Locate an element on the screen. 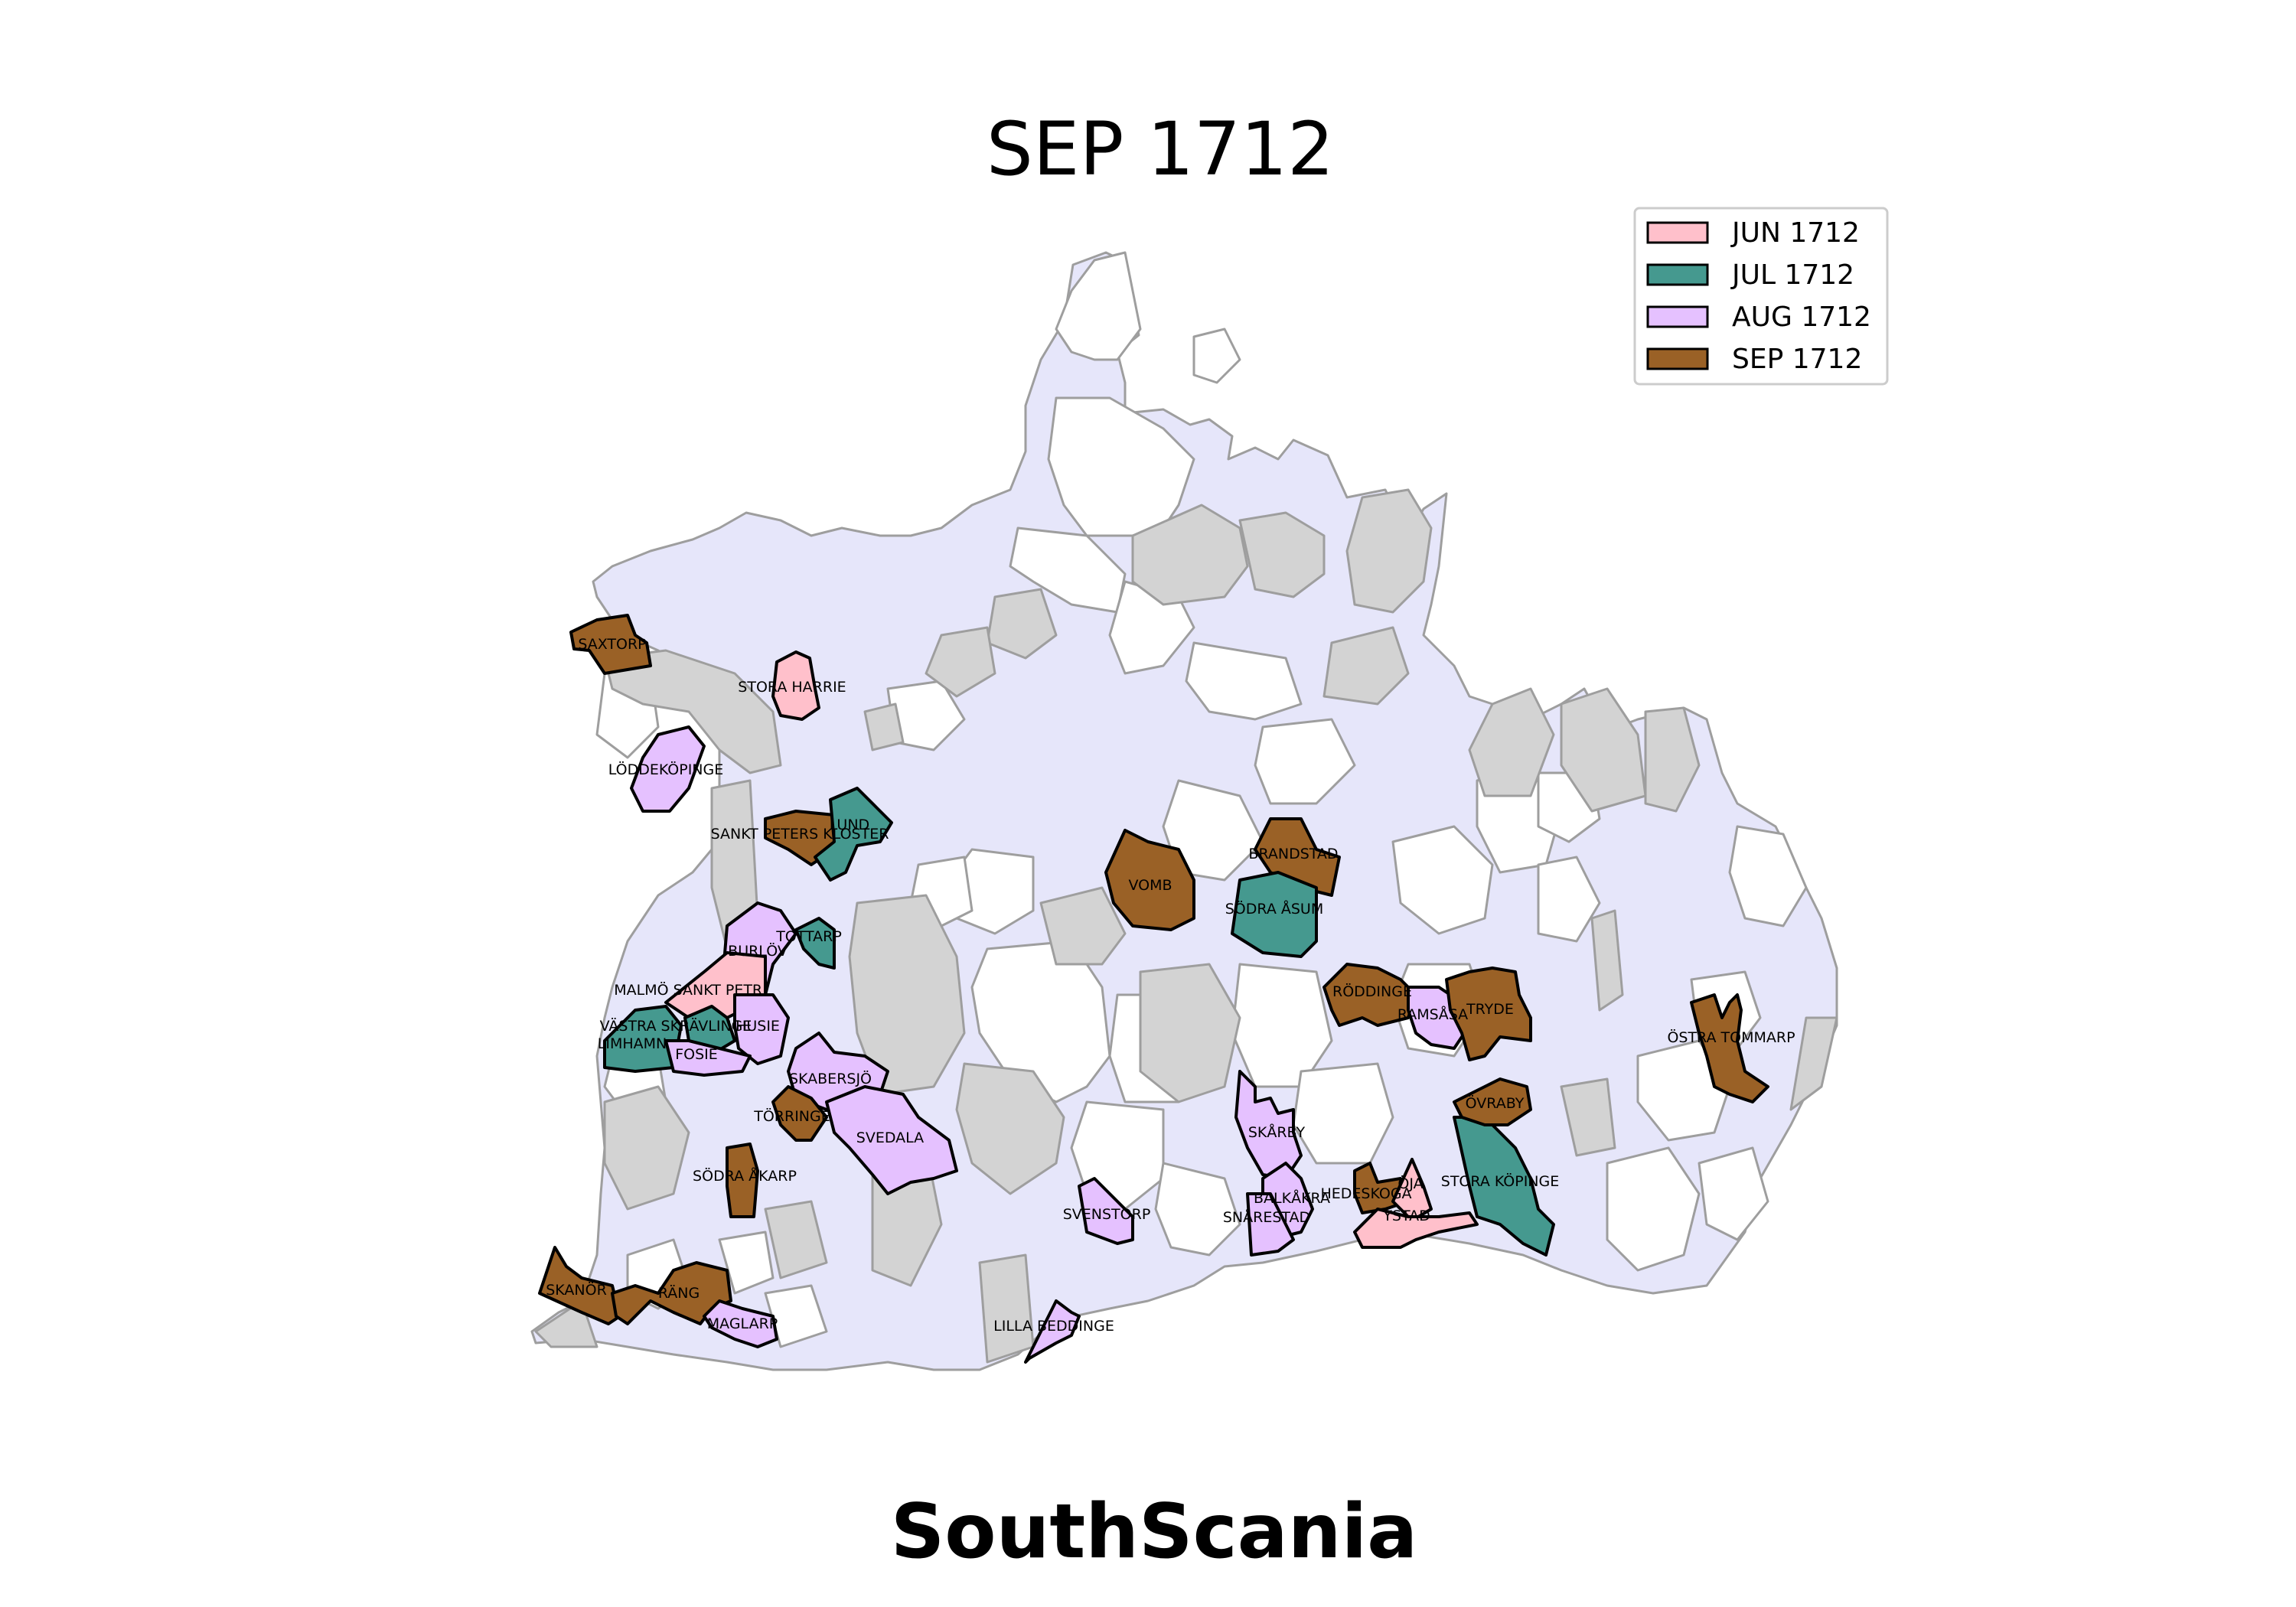  parish-snarestad is located at coordinates (1270, 1224).